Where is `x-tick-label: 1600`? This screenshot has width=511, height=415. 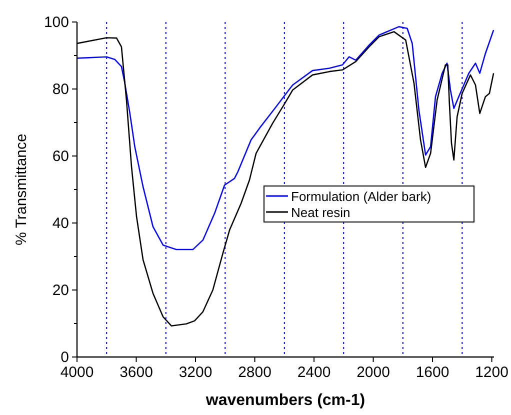 x-tick-label: 1600 is located at coordinates (433, 372).